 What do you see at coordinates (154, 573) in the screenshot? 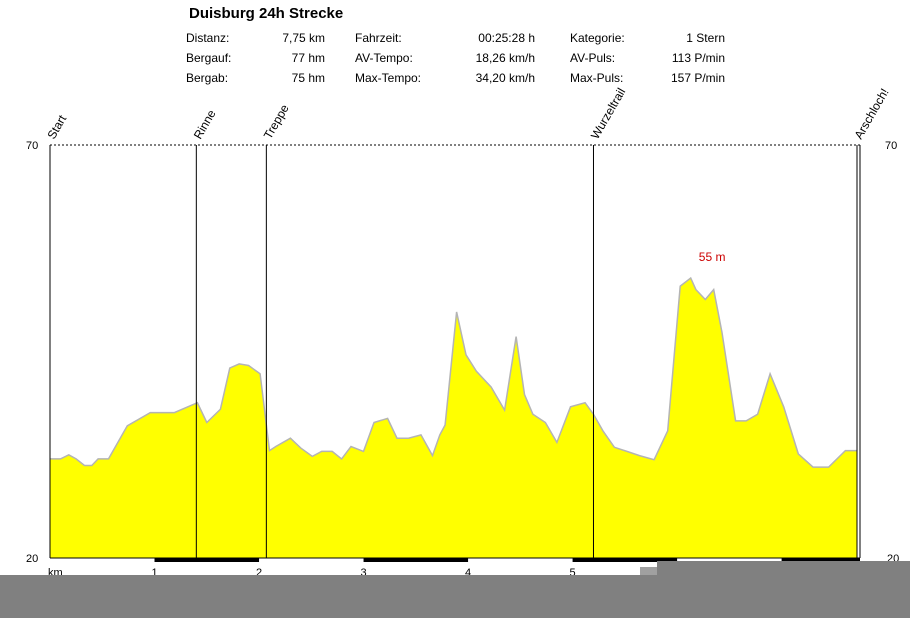
I see `x-tick-label: 1` at bounding box center [154, 573].